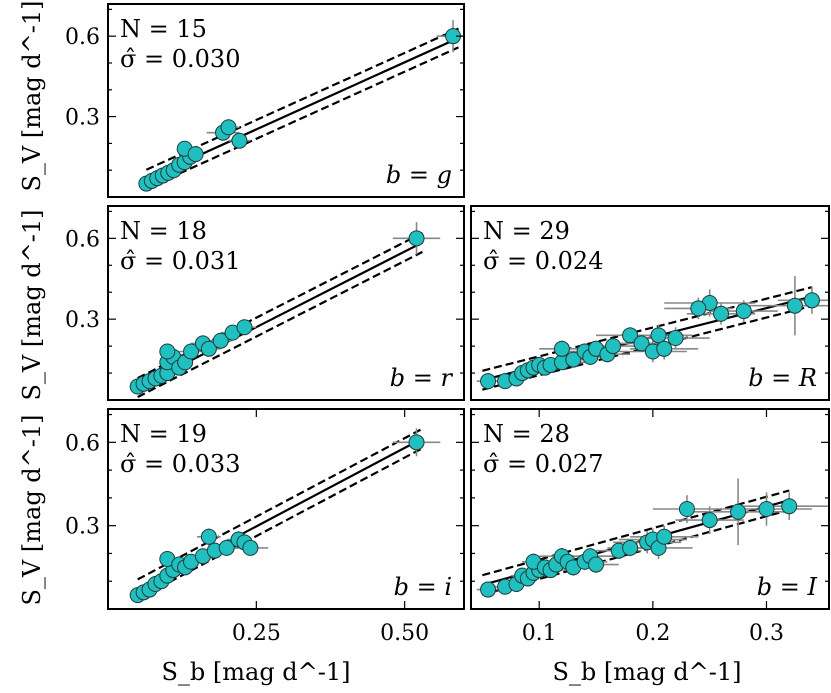 This screenshot has width=831, height=693. What do you see at coordinates (543, 464) in the screenshot?
I see `annotation-sigma: σ̂ = 0.027` at bounding box center [543, 464].